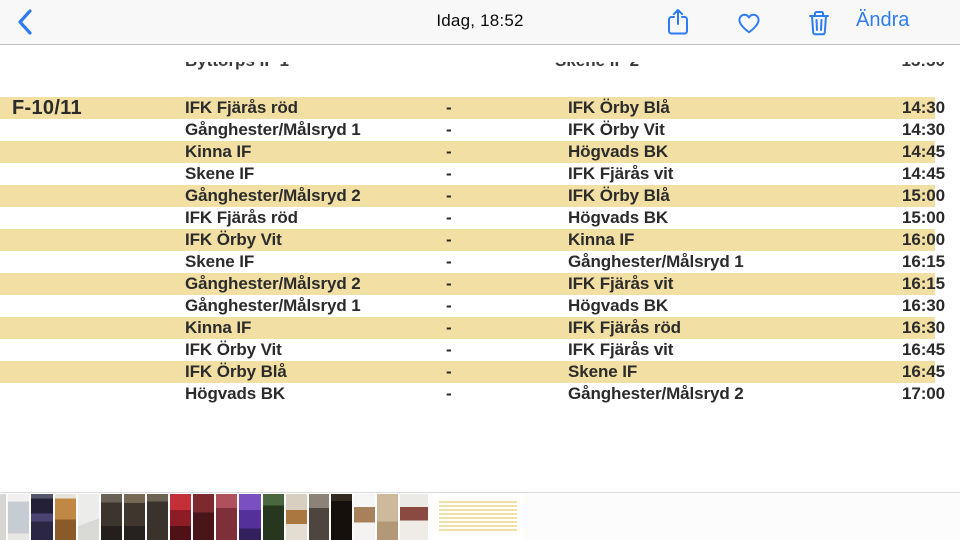  I want to click on thumb-crates, so click(65, 517).